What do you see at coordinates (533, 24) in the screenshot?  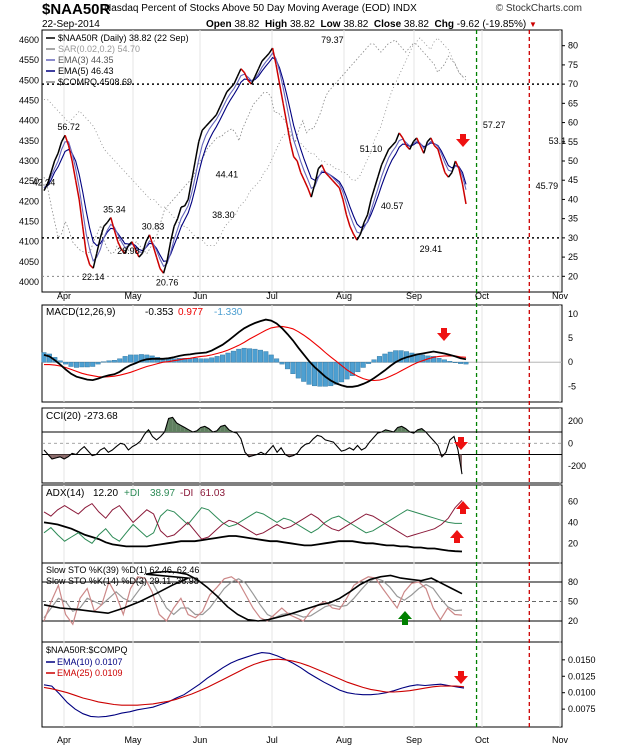 I see `down-arrow-icon: ▼` at bounding box center [533, 24].